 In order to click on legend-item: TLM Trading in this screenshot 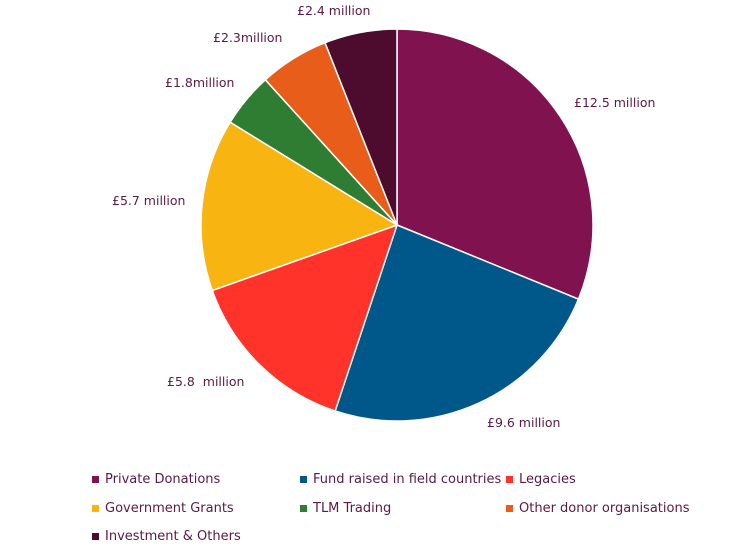, I will do `click(345, 508)`.